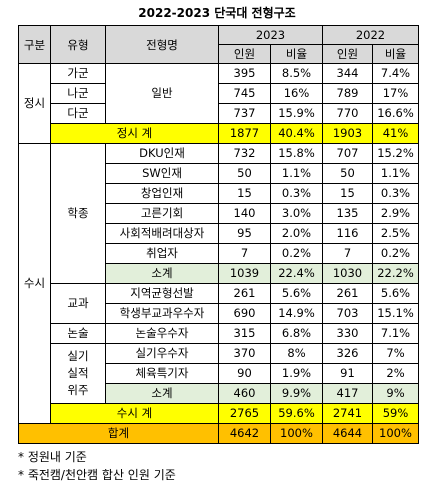 The height and width of the screenshot is (497, 434). What do you see at coordinates (395, 73) in the screenshot?
I see `cell: 7.4%` at bounding box center [395, 73].